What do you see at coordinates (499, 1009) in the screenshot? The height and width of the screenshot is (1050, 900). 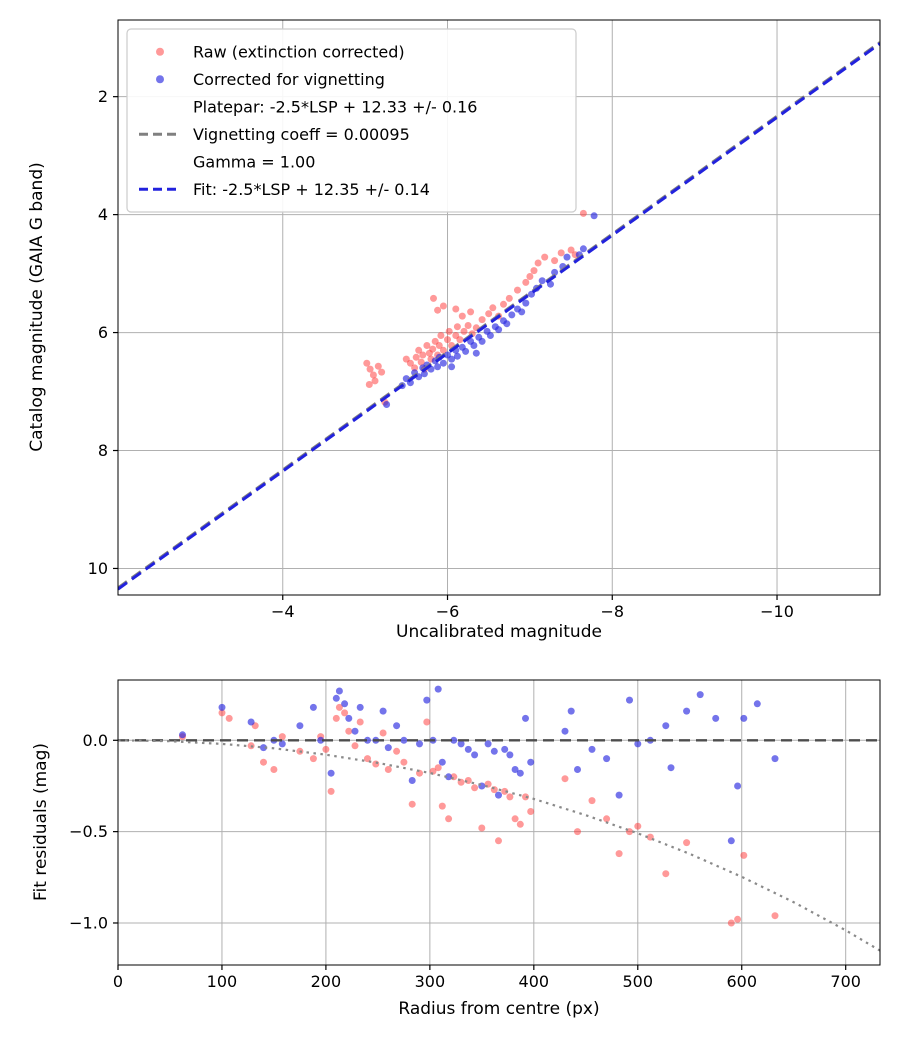 I see `x-axis-label-bottom: Radius from centre (px)` at bounding box center [499, 1009].